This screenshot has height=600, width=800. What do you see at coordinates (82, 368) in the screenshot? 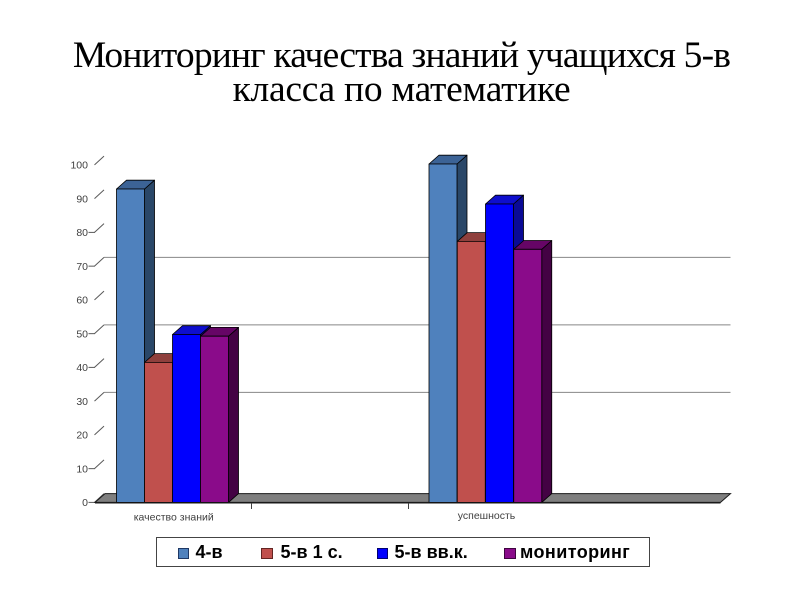
I see `svg-text: 40` at bounding box center [82, 368].